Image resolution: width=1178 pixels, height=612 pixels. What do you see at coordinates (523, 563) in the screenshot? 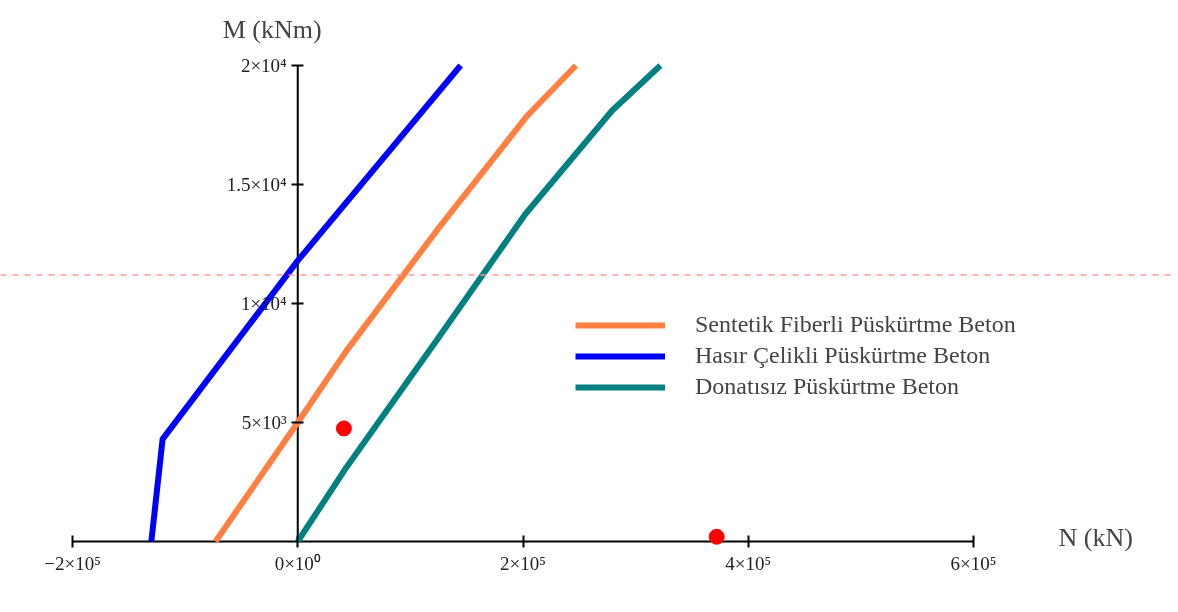
I see `x-tick-label: 2×10⁵` at bounding box center [523, 563].